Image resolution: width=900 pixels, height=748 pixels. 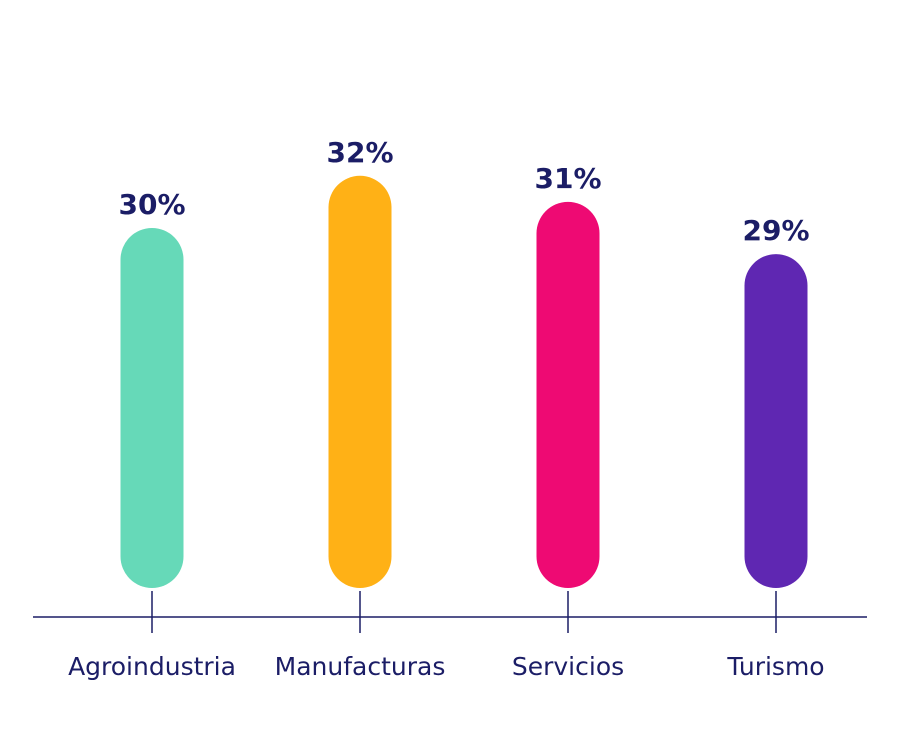 What do you see at coordinates (152, 666) in the screenshot?
I see `category-label-agroindustria: Agroindustria` at bounding box center [152, 666].